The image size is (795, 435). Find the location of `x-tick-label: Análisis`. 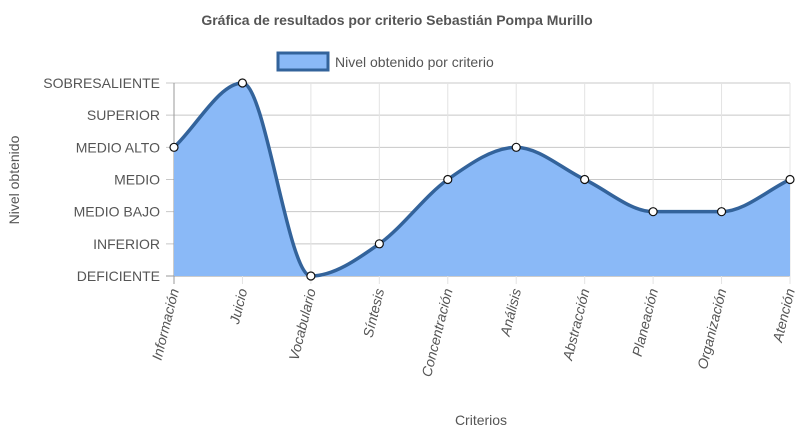

x-tick-label: Análisis is located at coordinates (510, 313).